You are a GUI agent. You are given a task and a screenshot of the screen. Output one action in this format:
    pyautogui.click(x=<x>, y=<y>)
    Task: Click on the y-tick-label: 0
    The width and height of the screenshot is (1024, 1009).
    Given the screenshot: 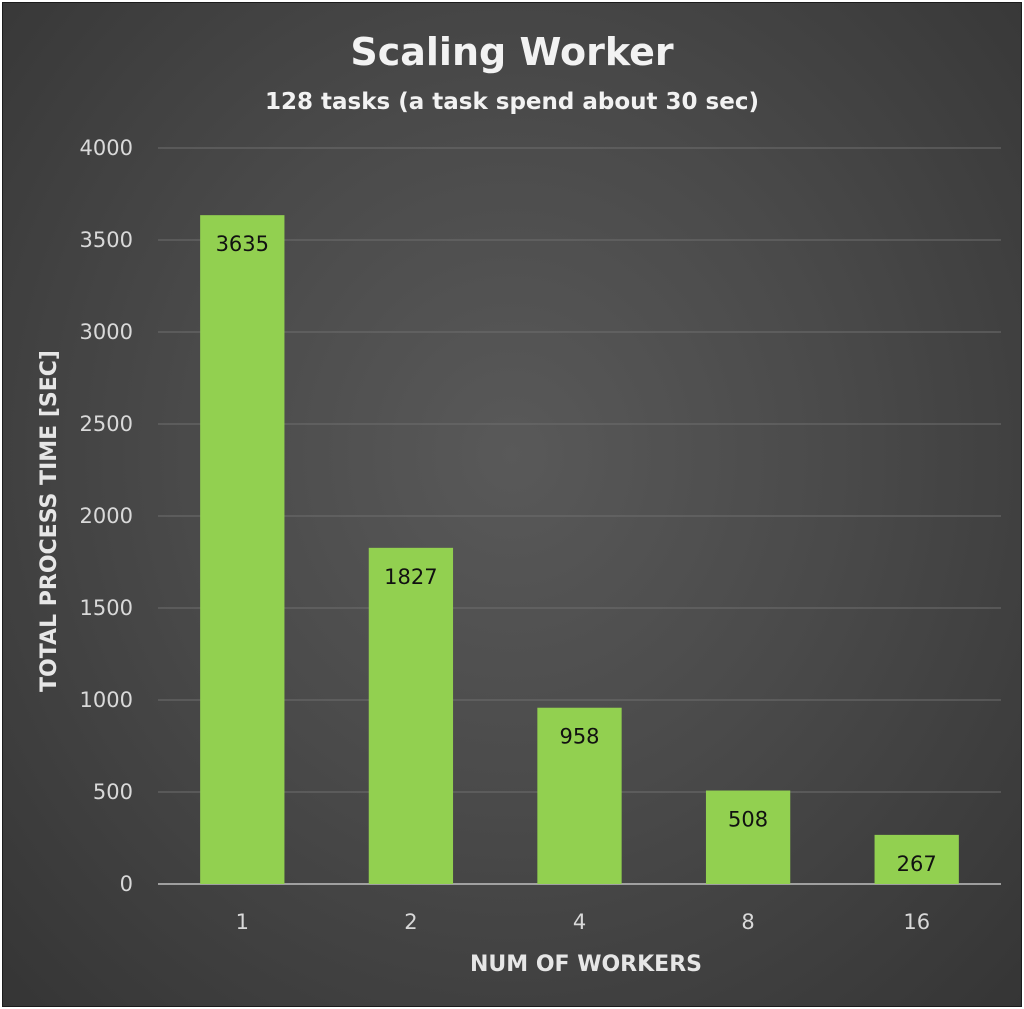 What is the action you would take?
    pyautogui.click(x=126, y=884)
    